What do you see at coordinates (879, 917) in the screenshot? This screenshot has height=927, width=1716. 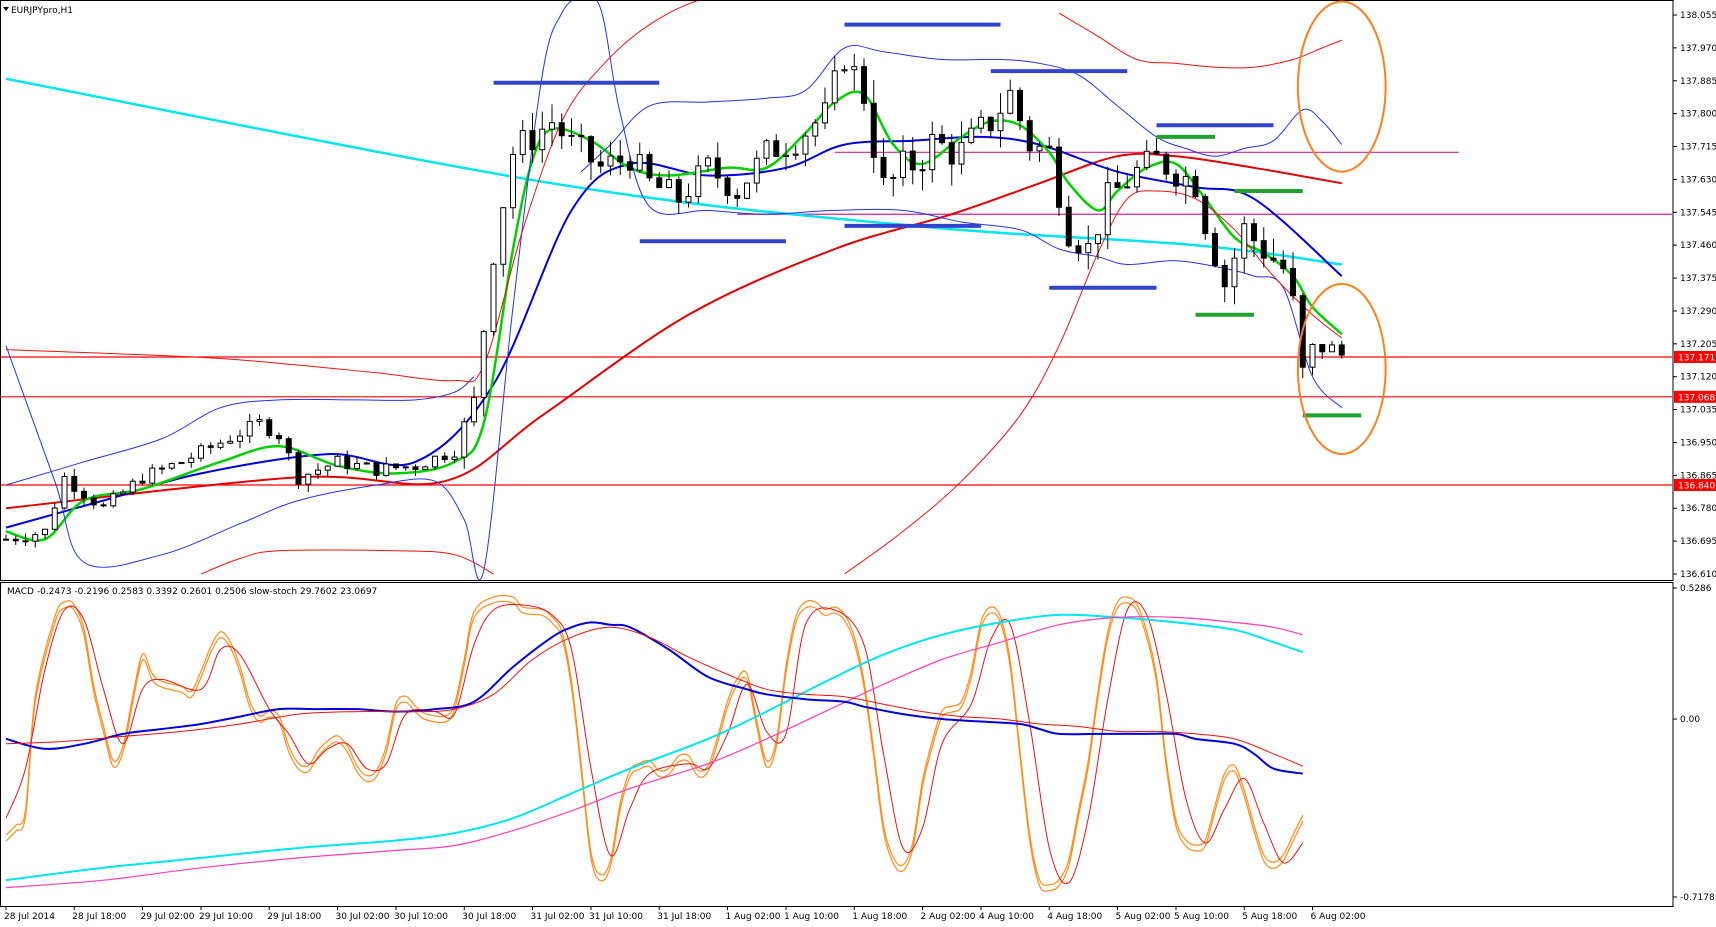 I see `time-axis-label: 1 Aug 18:00` at bounding box center [879, 917].